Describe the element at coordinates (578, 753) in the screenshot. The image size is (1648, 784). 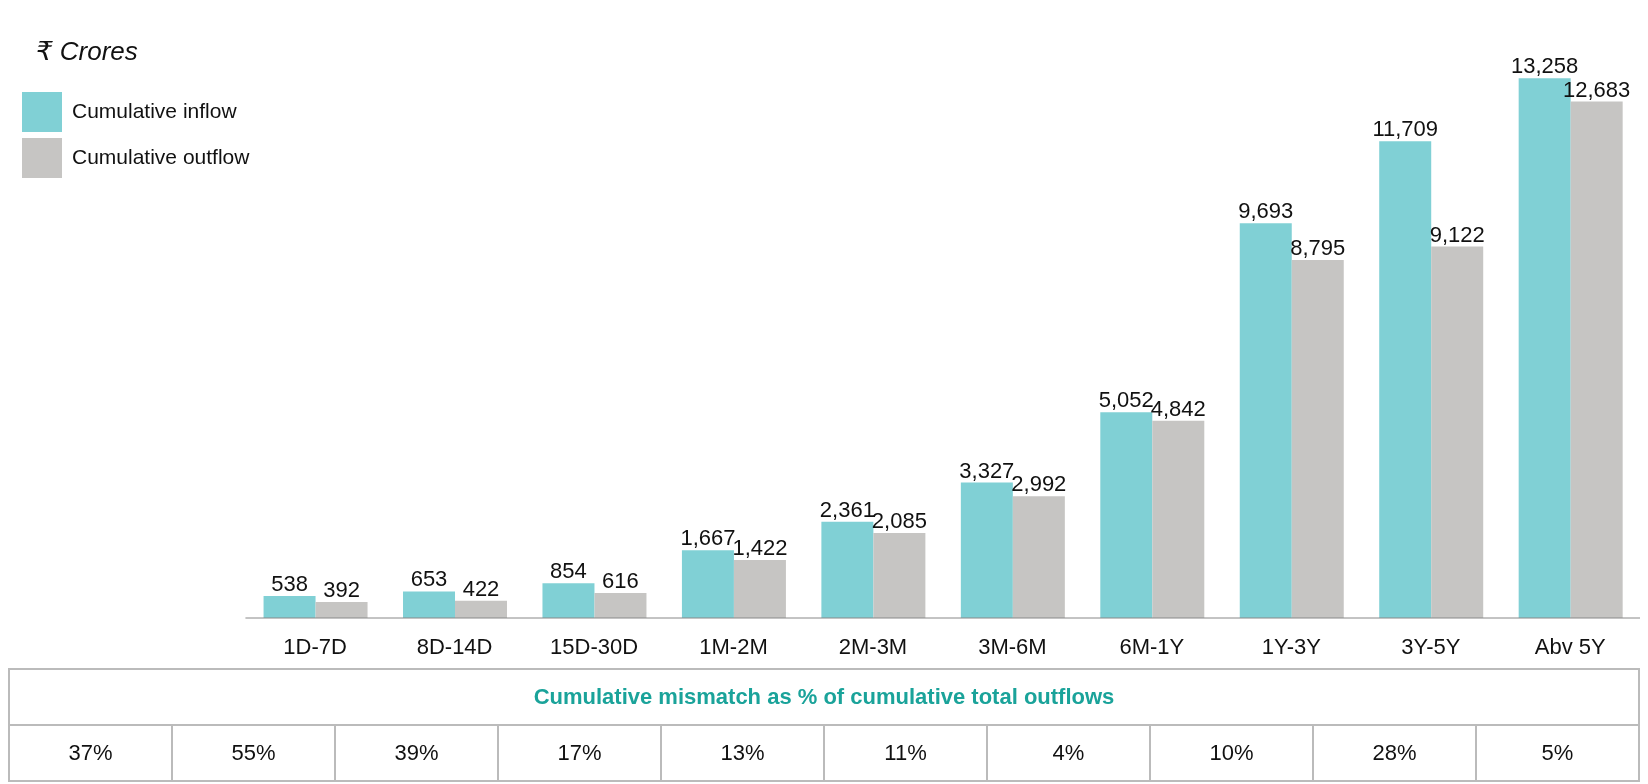
I see `text: 17%` at that location.